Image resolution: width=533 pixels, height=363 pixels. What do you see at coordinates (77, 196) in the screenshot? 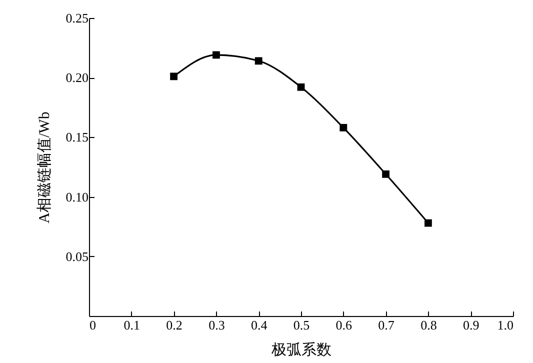
I see `y-tick-label: 0.10` at bounding box center [77, 196].